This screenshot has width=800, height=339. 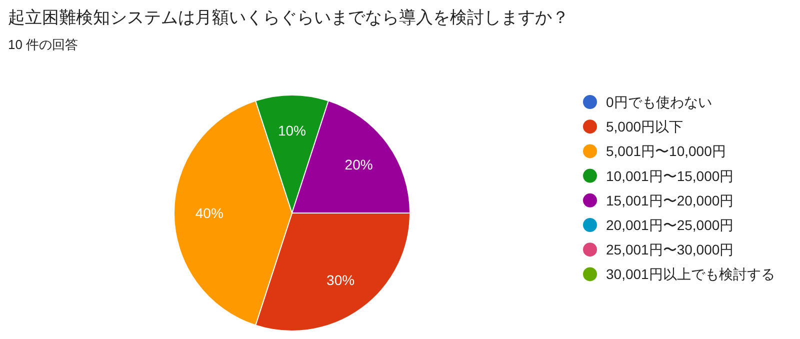 What do you see at coordinates (288, 17) in the screenshot?
I see `title: 起立困難検知システムは月額いくらぐらいまでなら導入を検討しますか？` at bounding box center [288, 17].